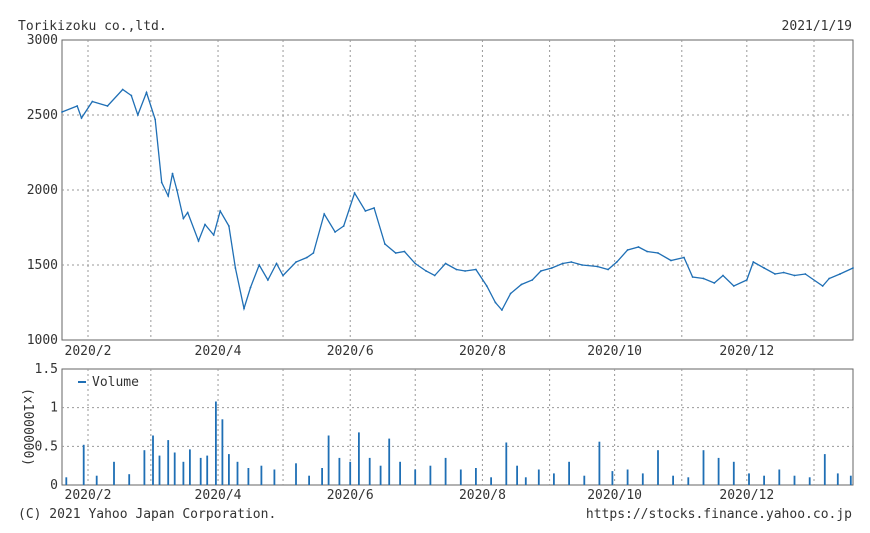 The width and height of the screenshot is (870, 533). I want to click on volume-y-tick-label: 1, so click(54, 408).